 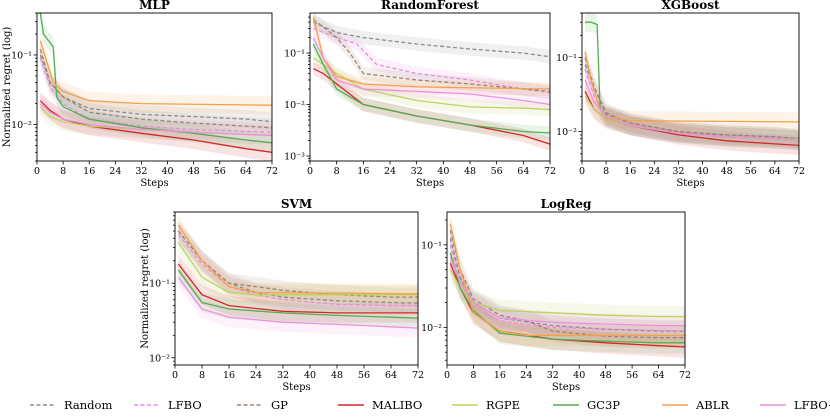 What do you see at coordinates (185, 405) in the screenshot?
I see `legend-label: LFBO` at bounding box center [185, 405].